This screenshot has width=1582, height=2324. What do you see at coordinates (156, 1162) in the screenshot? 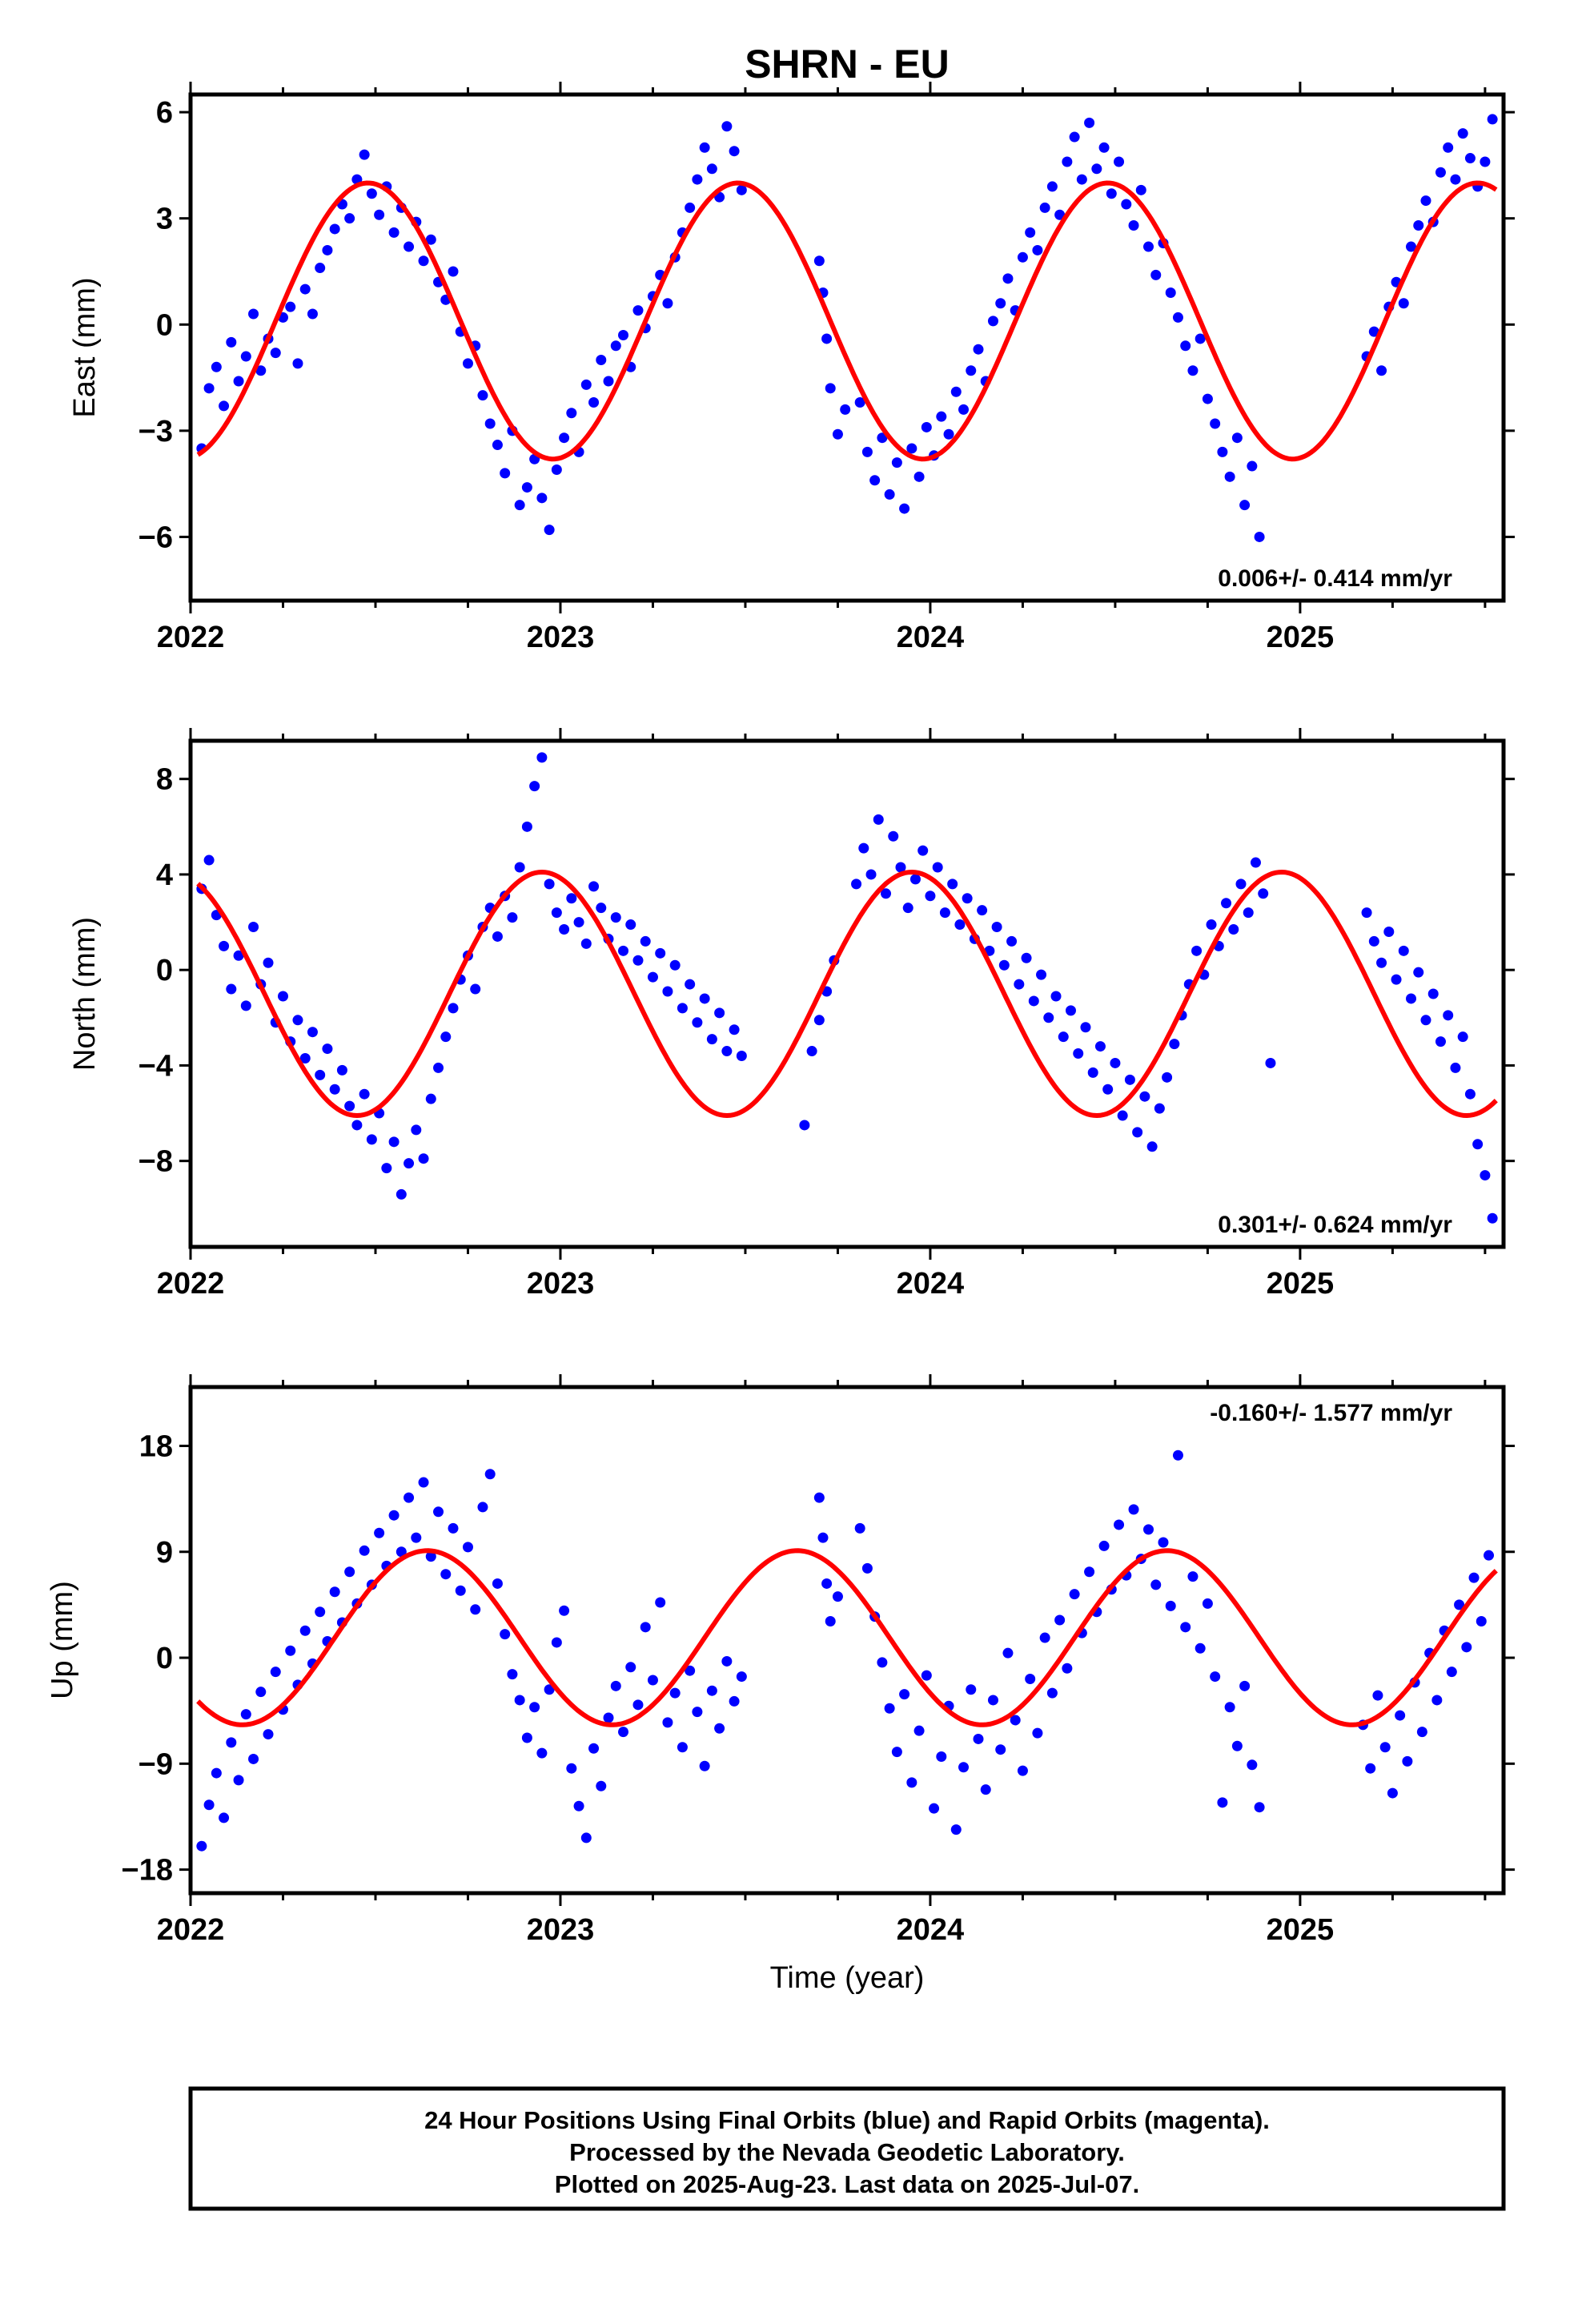
I see `y-tick-label: −8` at bounding box center [156, 1162].